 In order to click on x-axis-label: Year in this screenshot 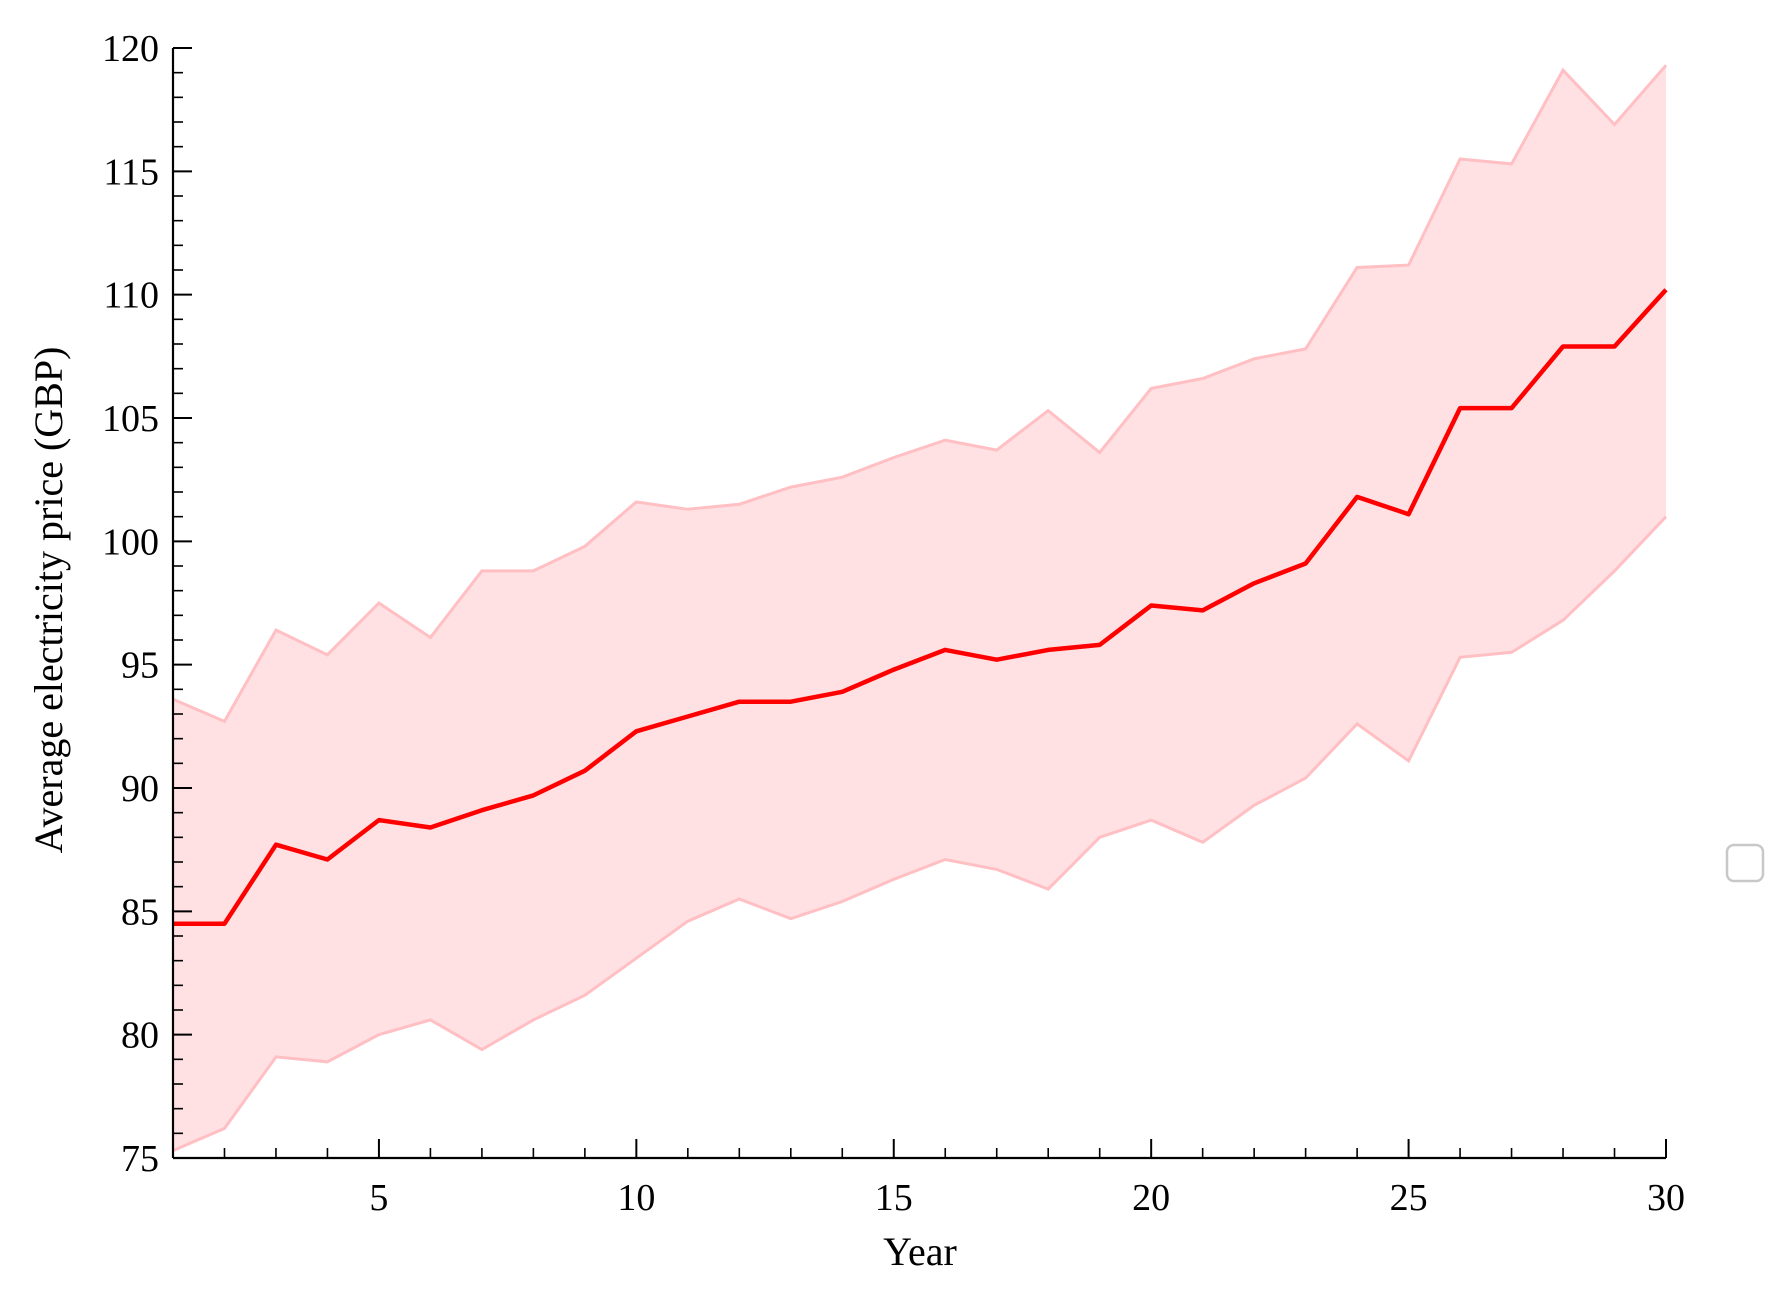, I will do `click(920, 1251)`.